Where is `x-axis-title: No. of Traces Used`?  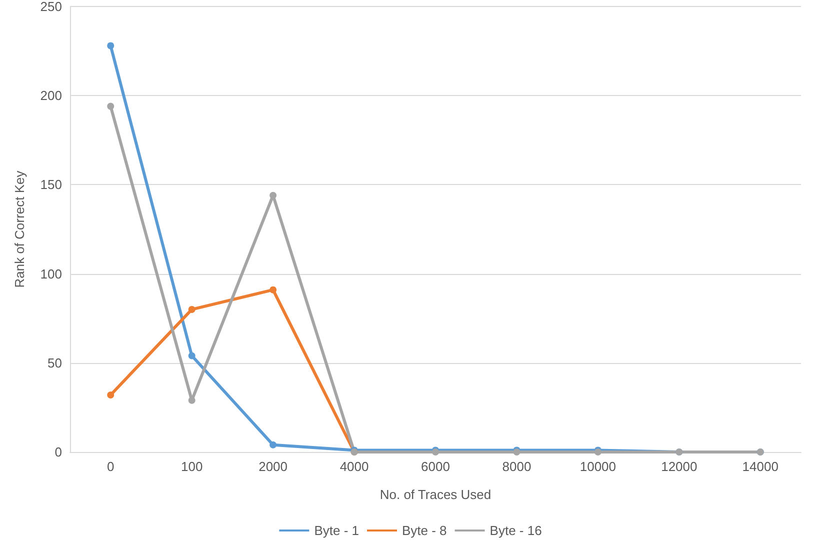 x-axis-title: No. of Traces Used is located at coordinates (436, 494).